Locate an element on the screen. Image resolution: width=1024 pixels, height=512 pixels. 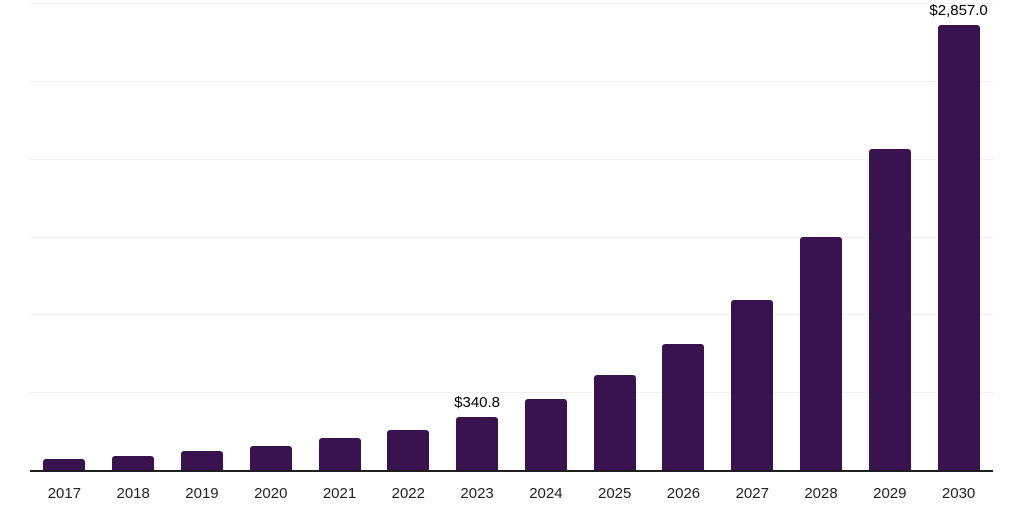
x-tick-2022: 2022 is located at coordinates (408, 493).